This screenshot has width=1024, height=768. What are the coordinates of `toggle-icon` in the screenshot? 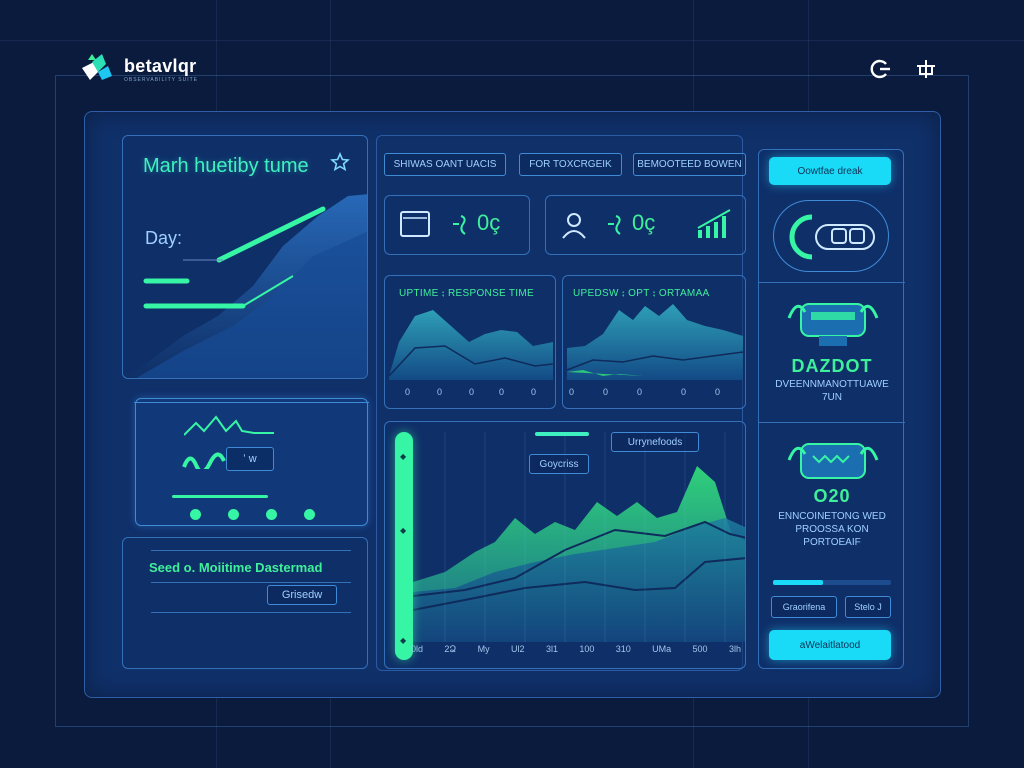 It's located at (832, 237).